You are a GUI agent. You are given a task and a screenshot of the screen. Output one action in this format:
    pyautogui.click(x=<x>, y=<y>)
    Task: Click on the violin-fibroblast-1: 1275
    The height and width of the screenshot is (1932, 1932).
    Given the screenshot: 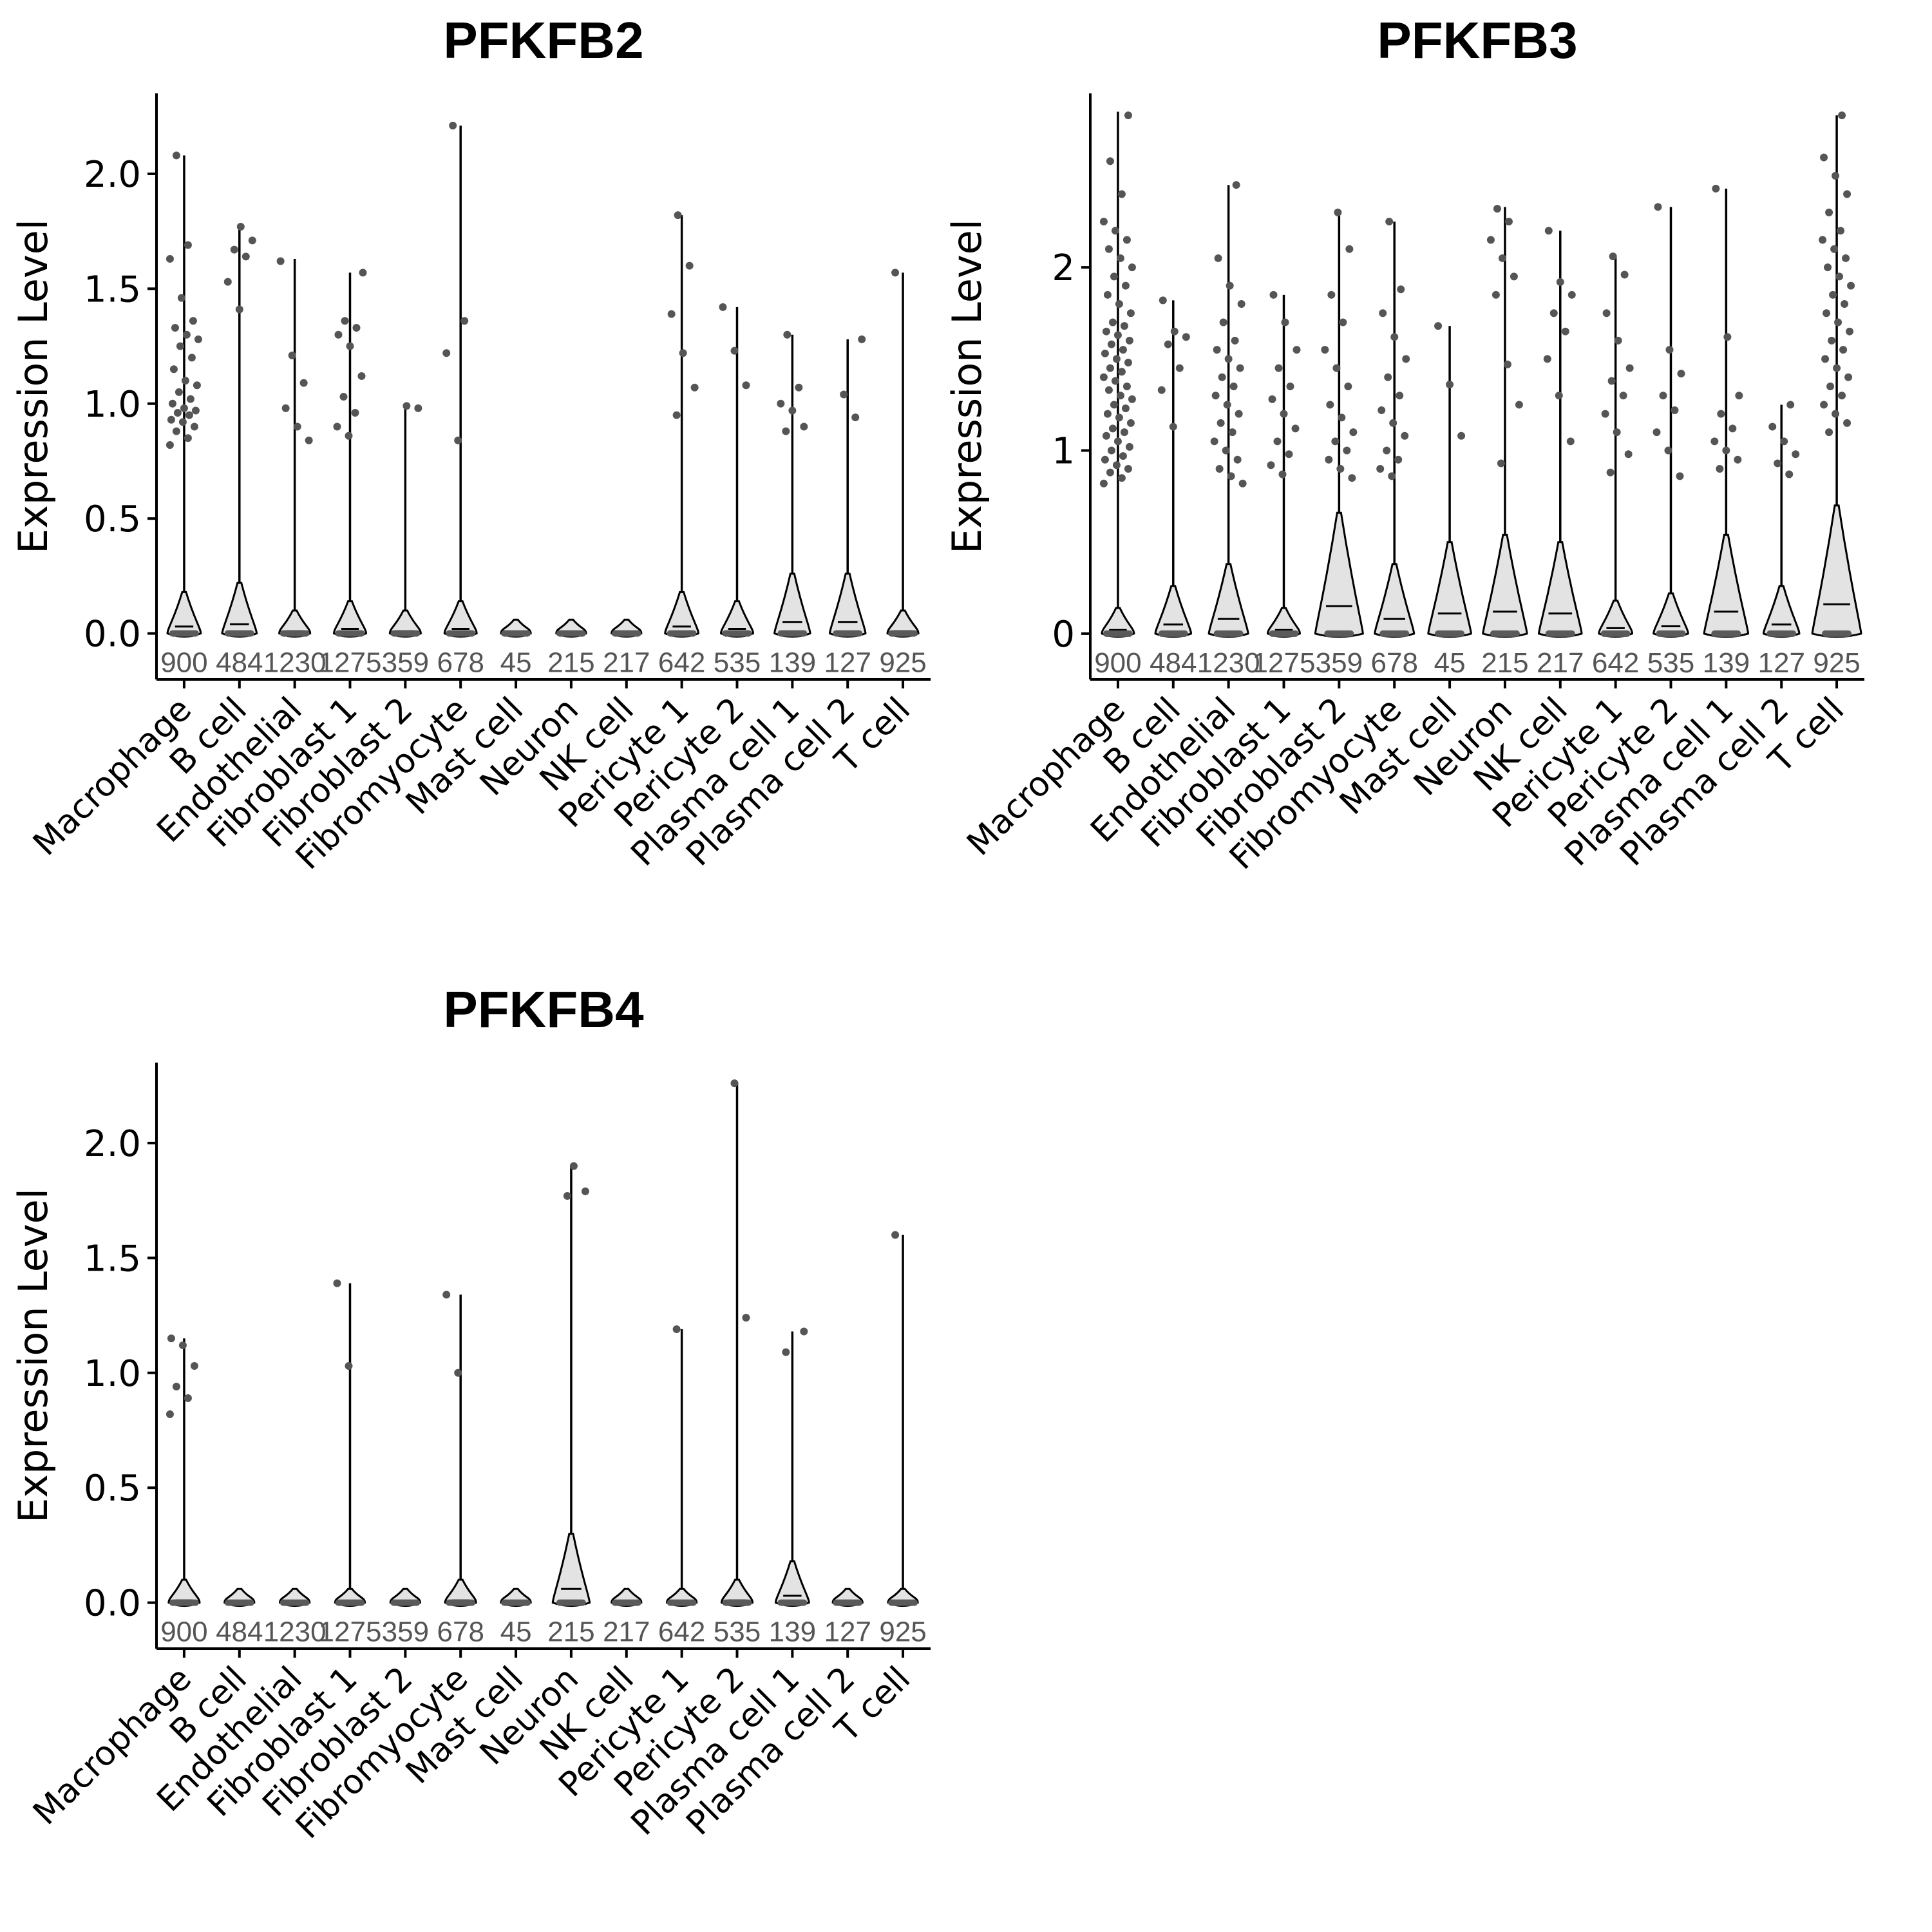 What is the action you would take?
    pyautogui.click(x=350, y=1463)
    